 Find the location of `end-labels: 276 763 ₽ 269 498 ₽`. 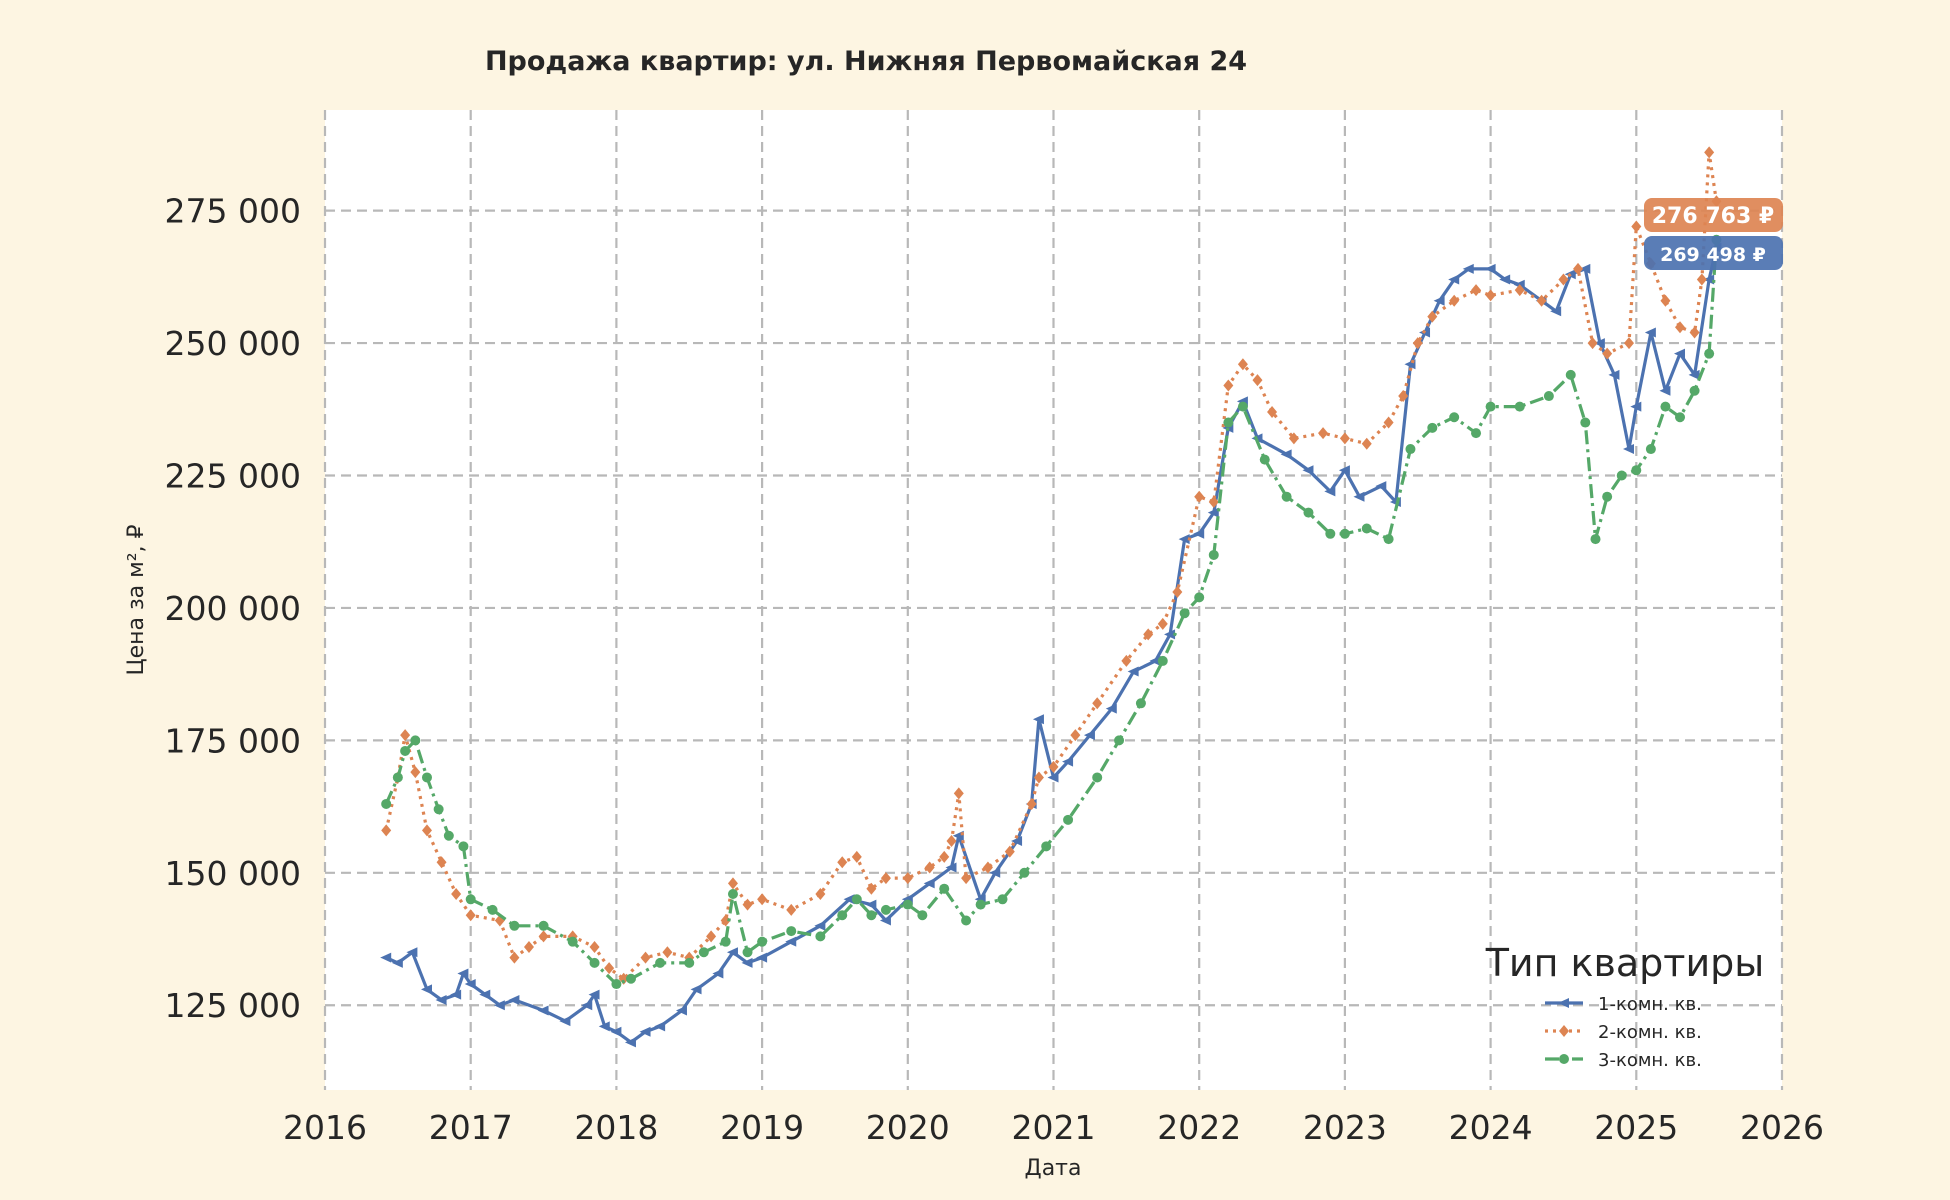

end-labels: 276 763 ₽ 269 498 ₽ is located at coordinates (1713, 234).